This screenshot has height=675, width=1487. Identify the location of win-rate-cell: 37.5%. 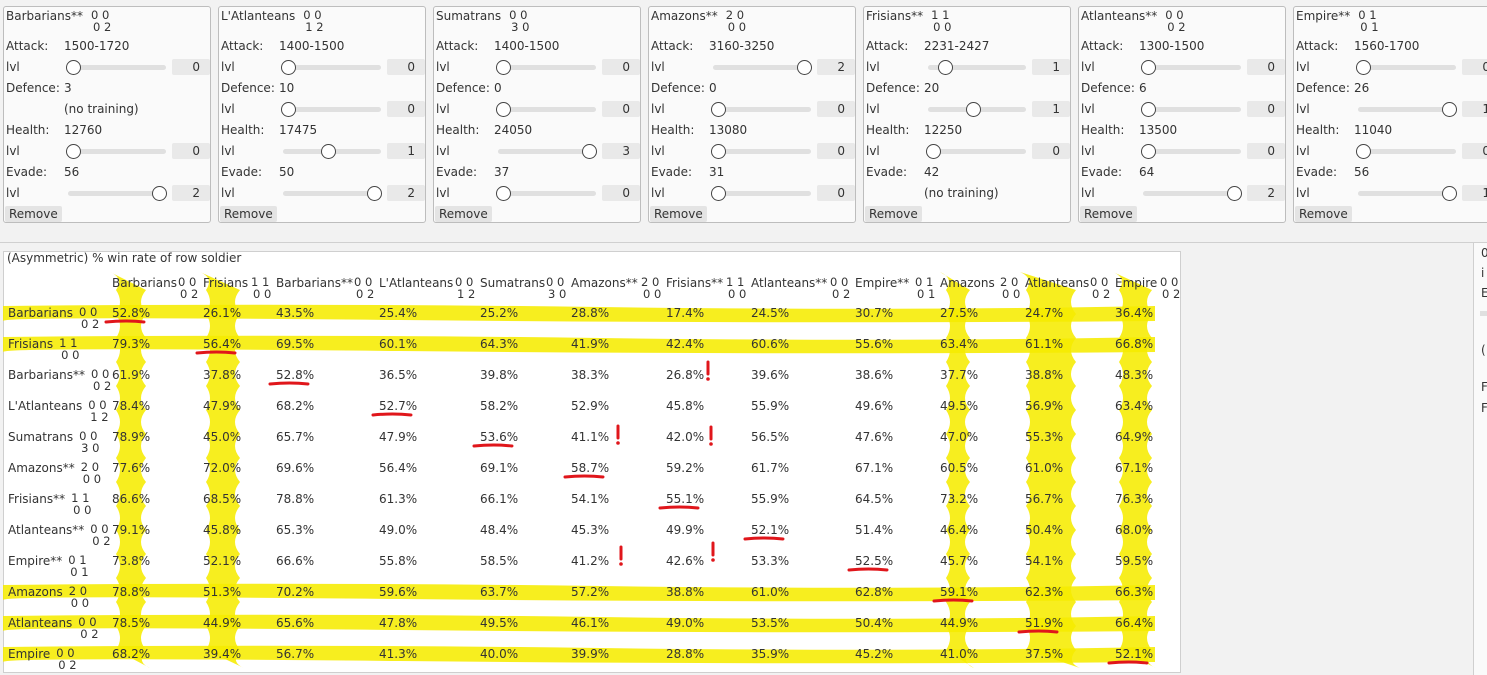
(1044, 654).